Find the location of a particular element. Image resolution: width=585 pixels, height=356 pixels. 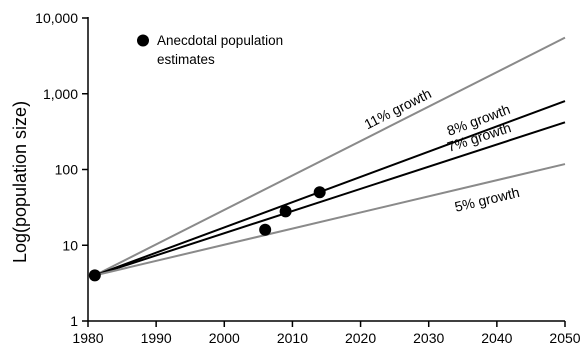

x-tick-label-6: 2040 is located at coordinates (496, 338).